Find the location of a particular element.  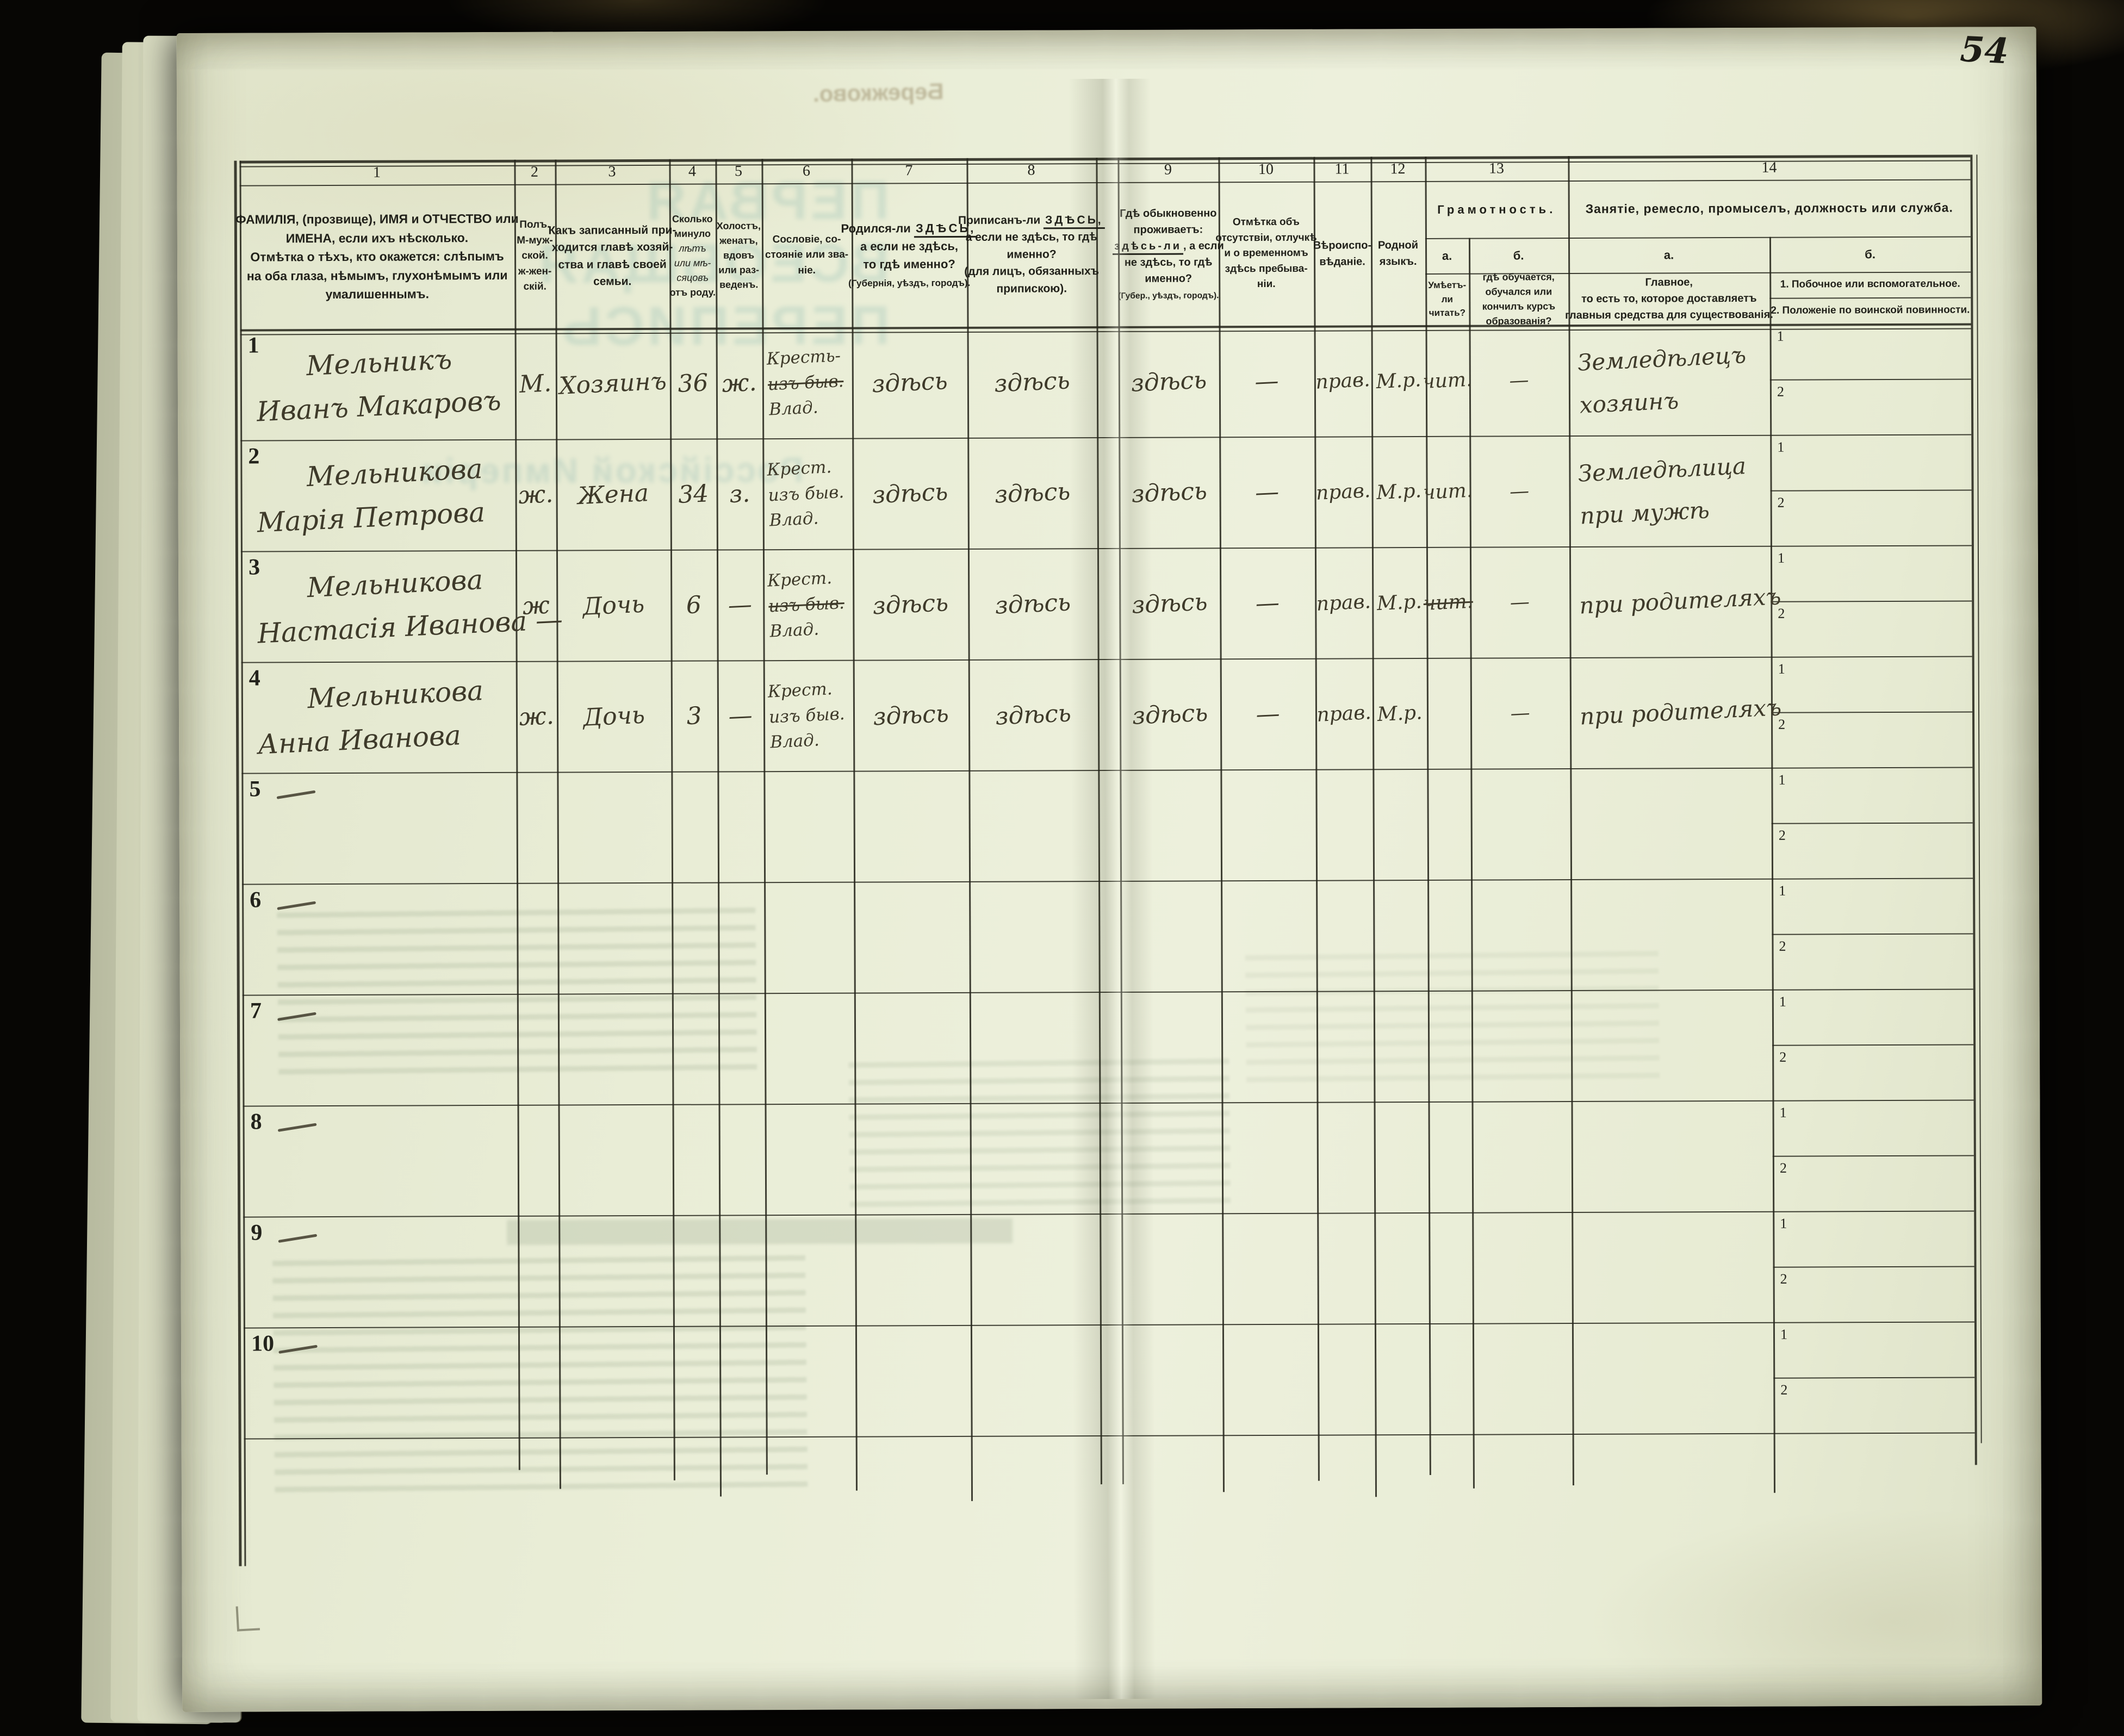

cell-r3-born: здѣсь is located at coordinates (910, 604).